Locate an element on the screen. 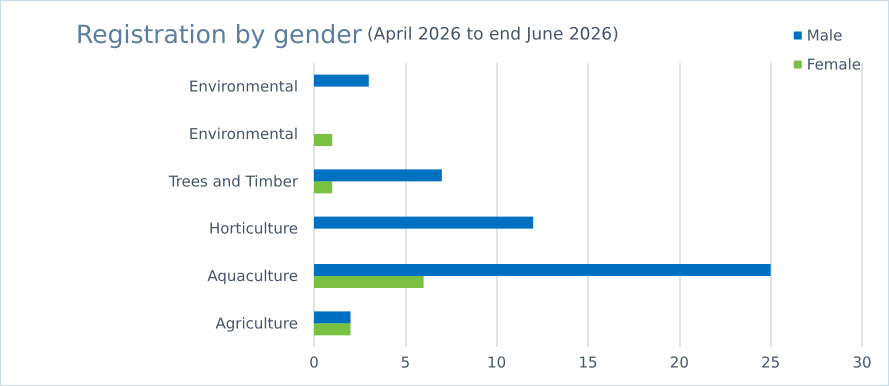 The height and width of the screenshot is (386, 889). x-tick-label: 15 is located at coordinates (588, 363).